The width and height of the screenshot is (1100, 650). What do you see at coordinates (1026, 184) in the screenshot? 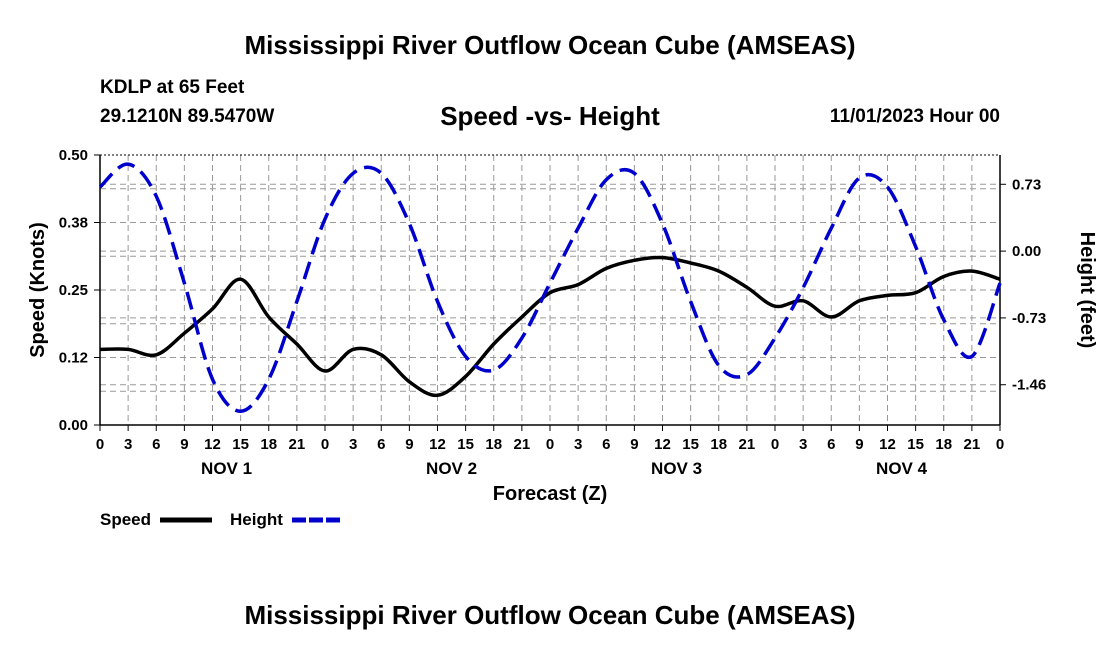
I see `y-tick-label-right: 0.73` at bounding box center [1026, 184].